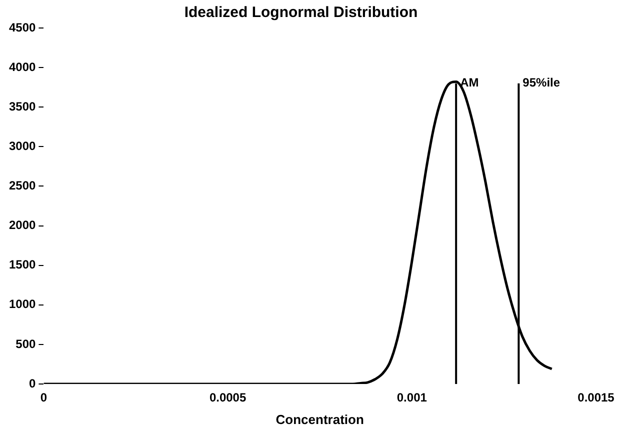  I want to click on y-tick-label: 2000, so click(22, 225).